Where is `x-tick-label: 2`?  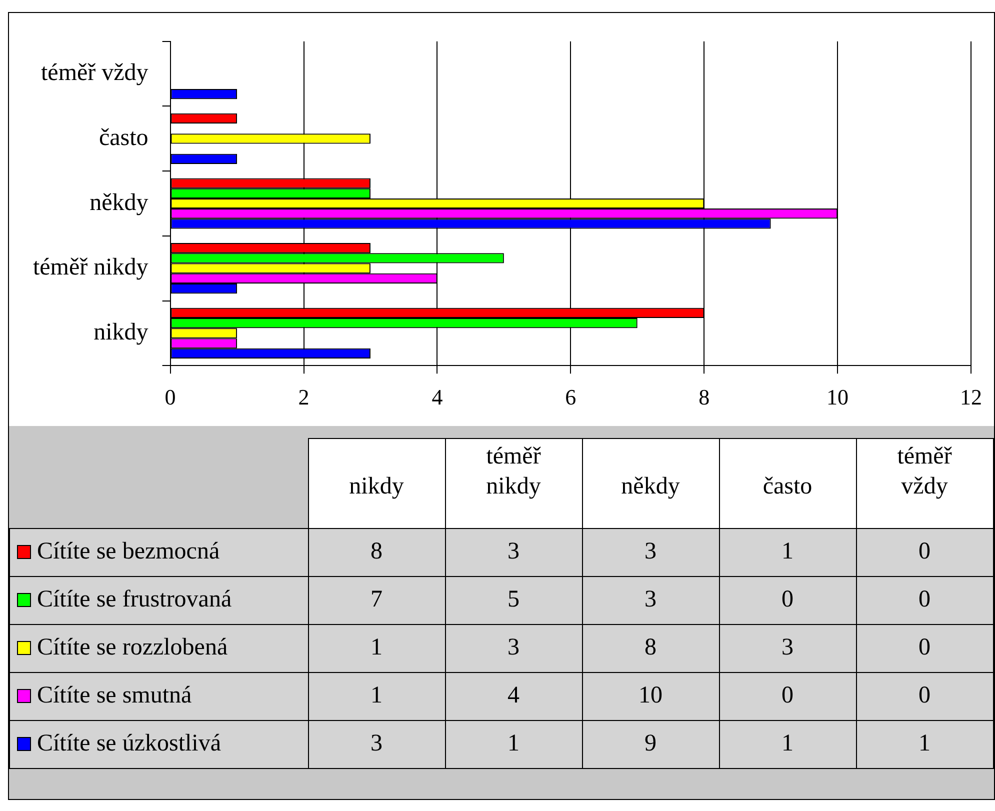 x-tick-label: 2 is located at coordinates (304, 397).